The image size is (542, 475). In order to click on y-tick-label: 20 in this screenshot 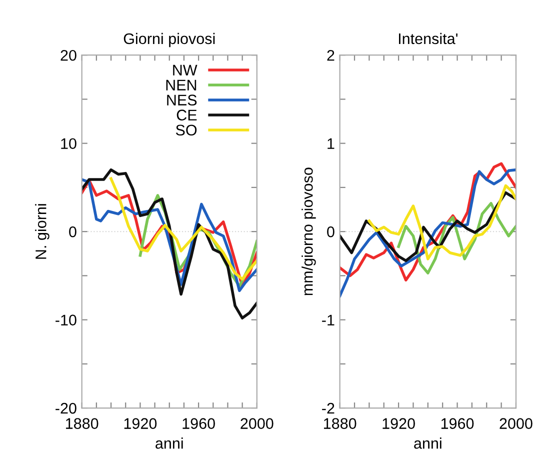, I will do `click(68, 55)`.